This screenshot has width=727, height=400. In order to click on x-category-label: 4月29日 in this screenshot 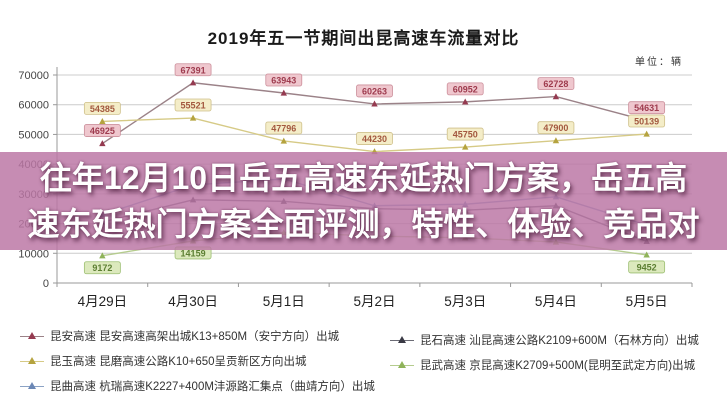, I will do `click(103, 301)`.